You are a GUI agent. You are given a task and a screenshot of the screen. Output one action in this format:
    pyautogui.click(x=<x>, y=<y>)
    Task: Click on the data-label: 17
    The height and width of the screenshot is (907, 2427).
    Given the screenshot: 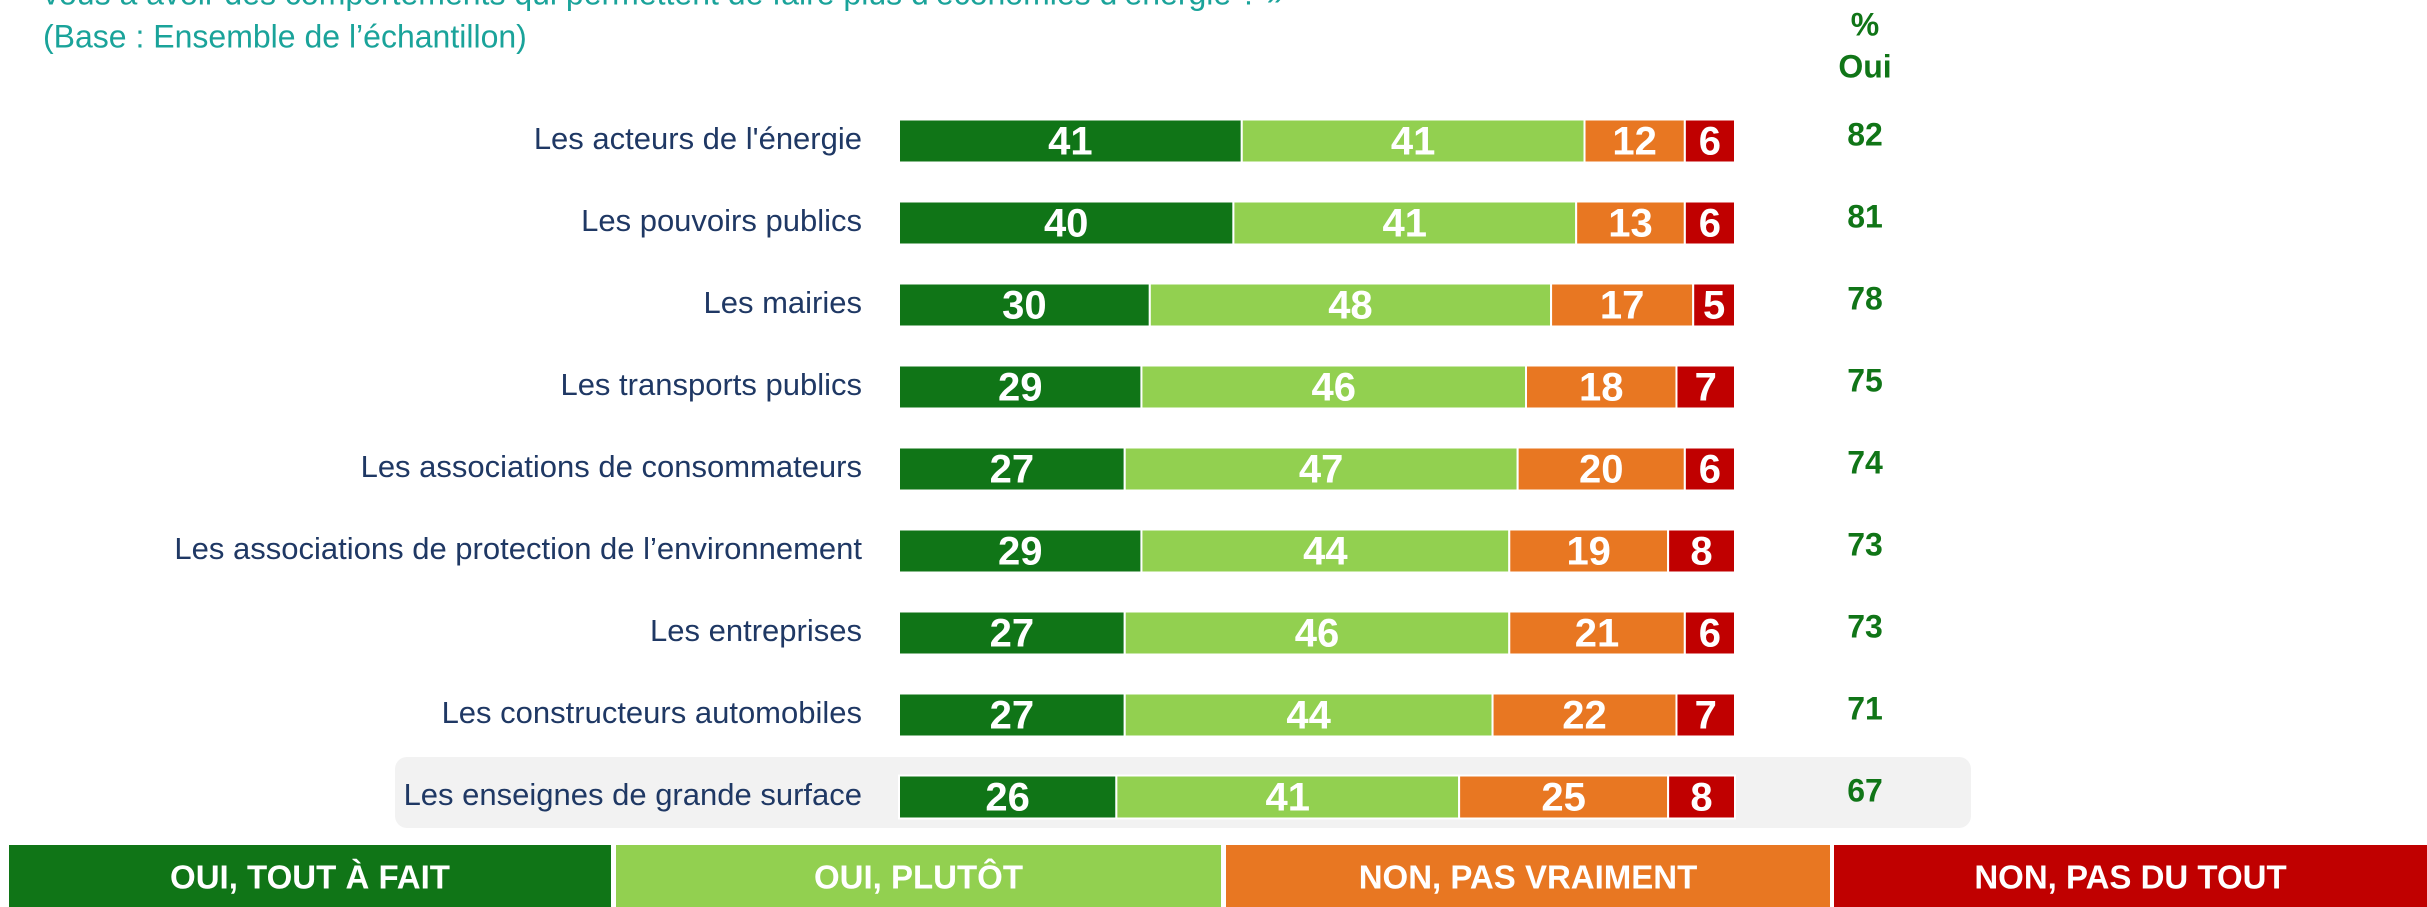 What is the action you would take?
    pyautogui.click(x=1622, y=306)
    